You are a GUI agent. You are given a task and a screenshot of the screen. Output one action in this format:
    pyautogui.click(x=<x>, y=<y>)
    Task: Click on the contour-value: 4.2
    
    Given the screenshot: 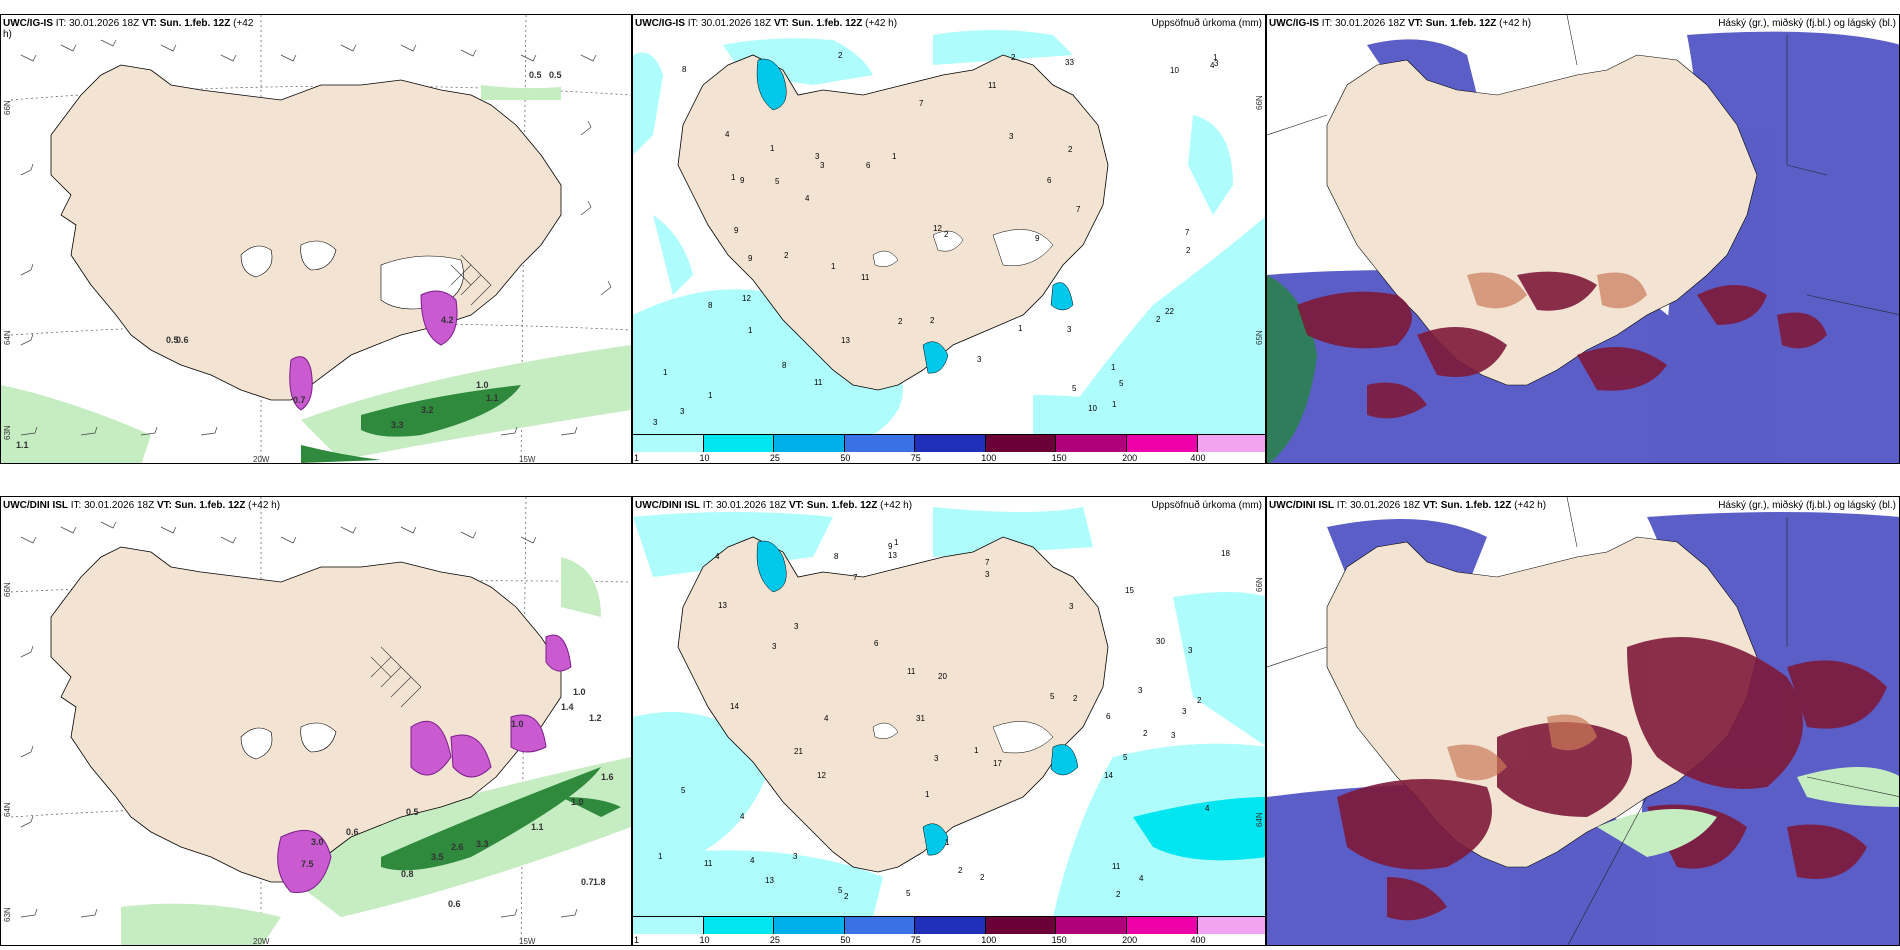 What is the action you would take?
    pyautogui.click(x=447, y=320)
    